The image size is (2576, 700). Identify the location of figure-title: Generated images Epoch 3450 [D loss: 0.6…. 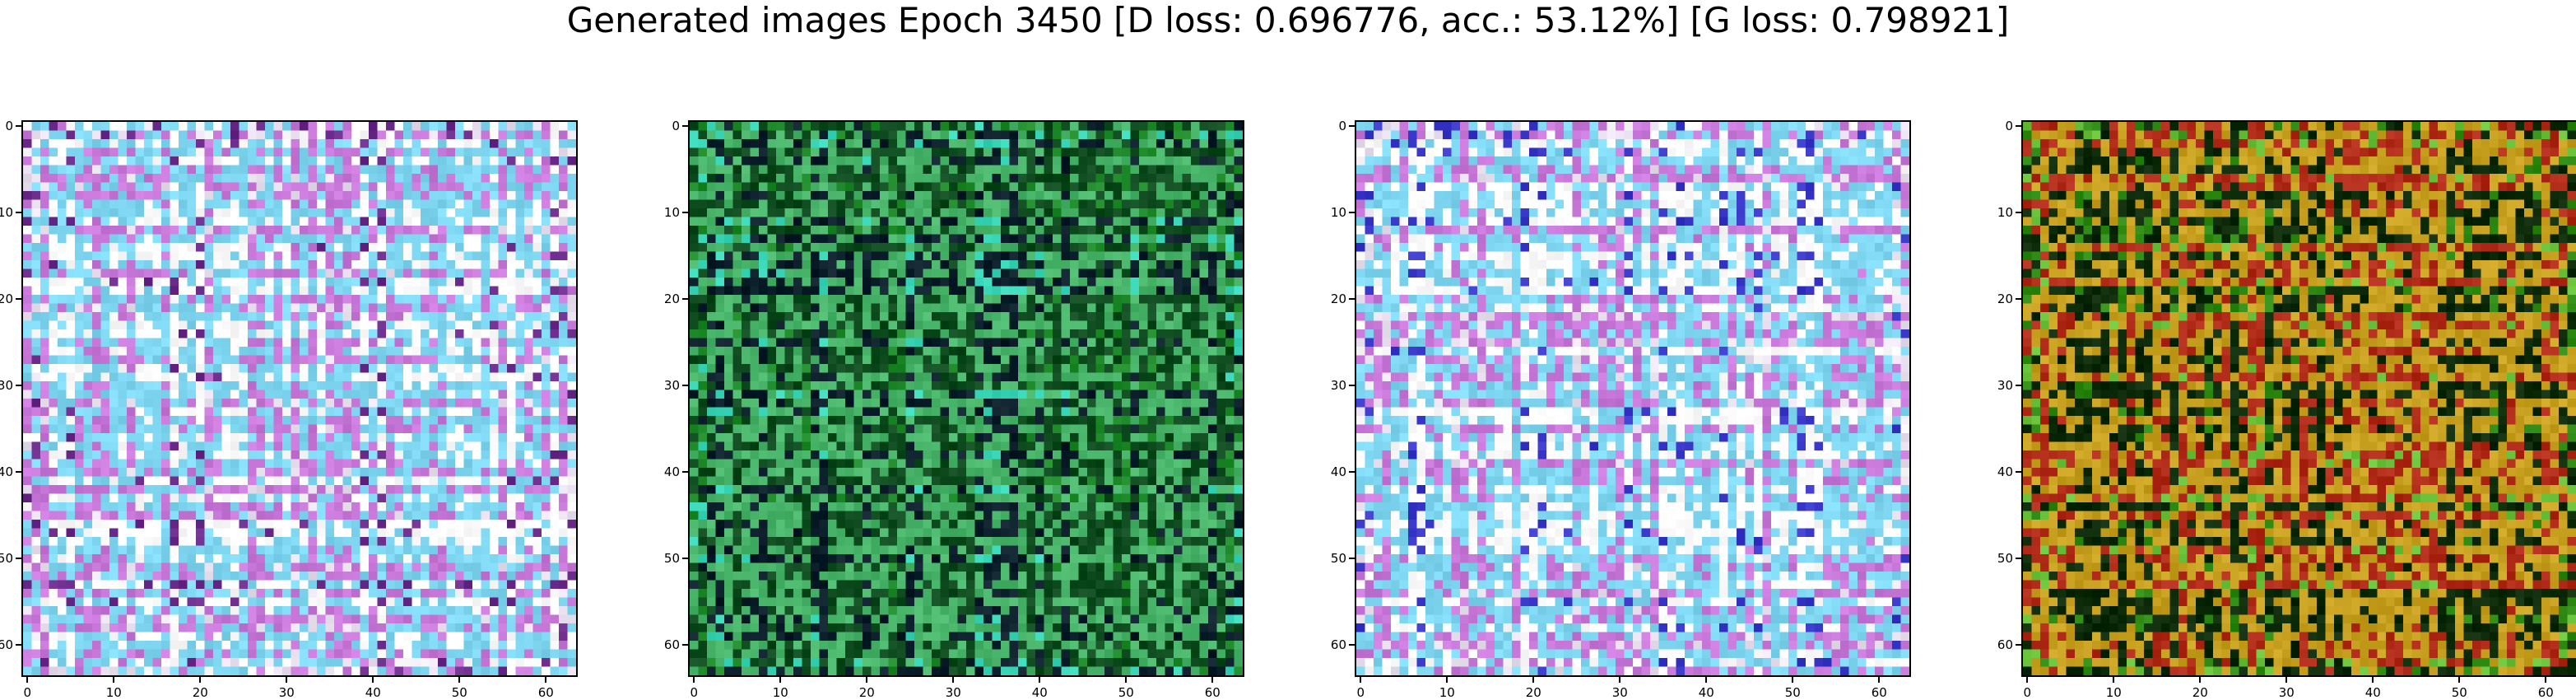
(1288, 20).